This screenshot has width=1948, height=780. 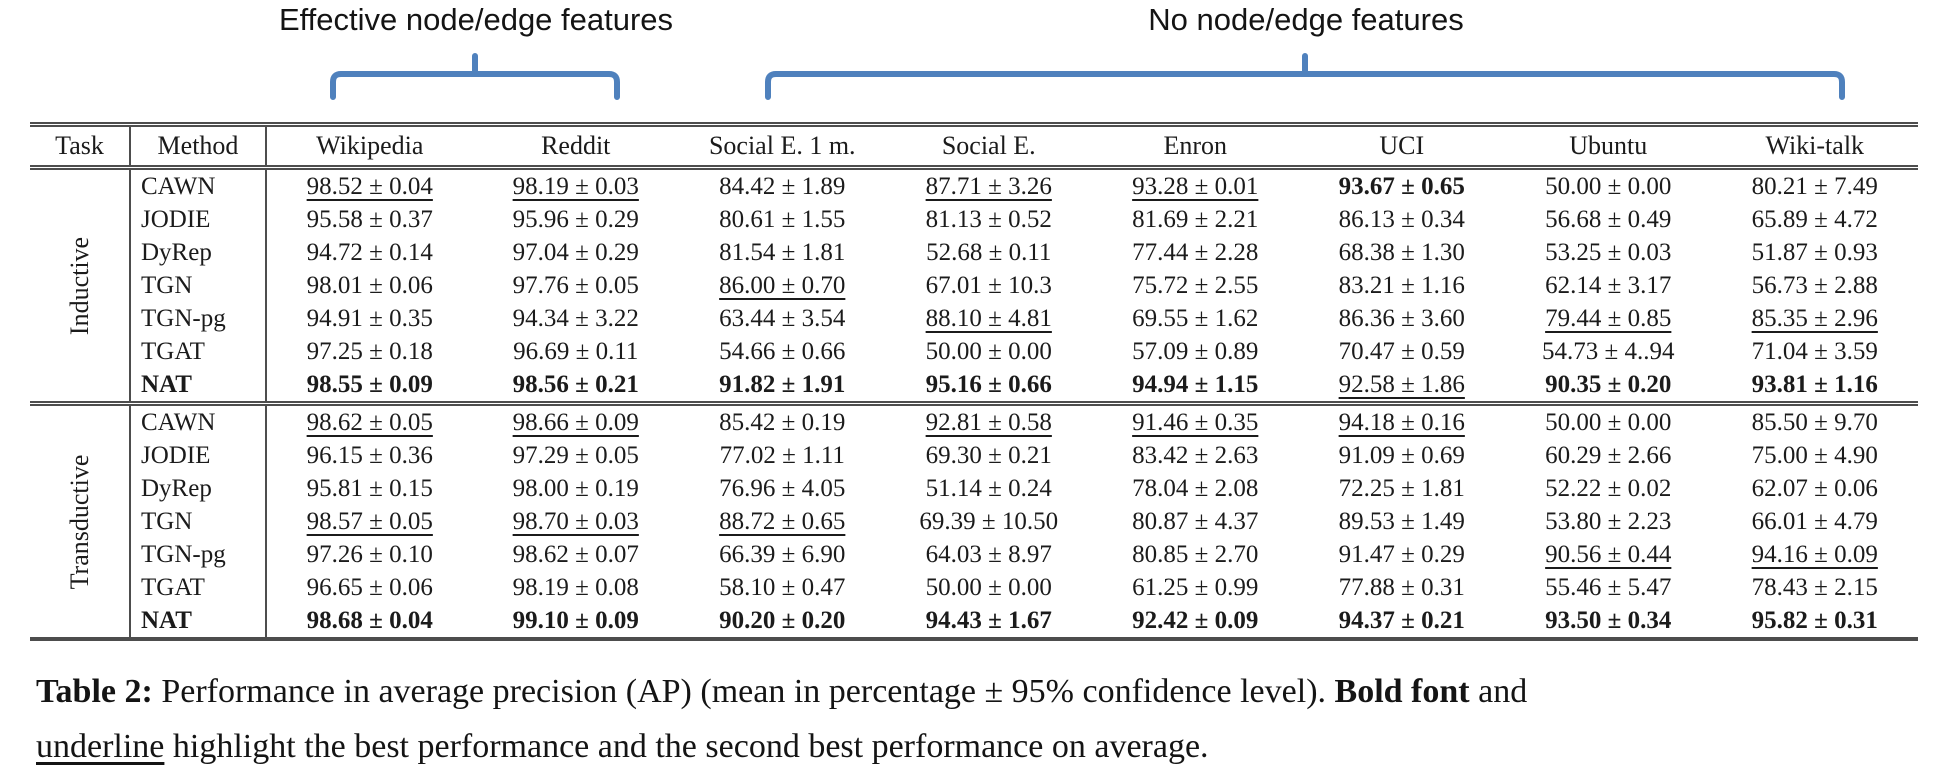 What do you see at coordinates (1815, 145) in the screenshot?
I see `column-header: Wiki-talk` at bounding box center [1815, 145].